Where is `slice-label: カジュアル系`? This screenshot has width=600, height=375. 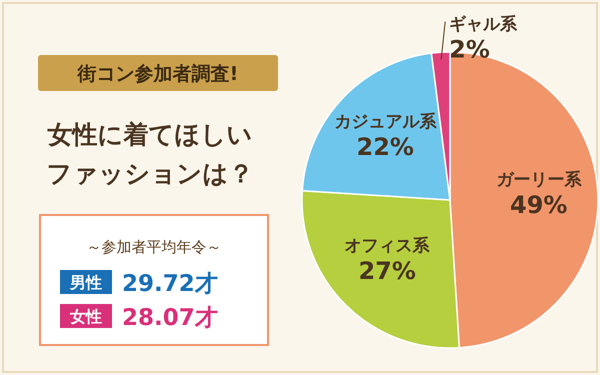
slice-label: カジュアル系 is located at coordinates (386, 122).